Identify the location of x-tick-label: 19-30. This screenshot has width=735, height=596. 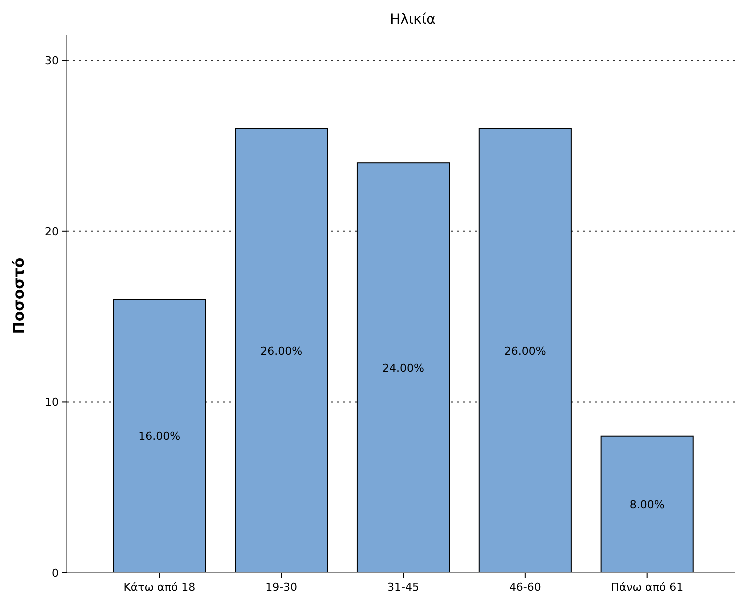
(282, 587).